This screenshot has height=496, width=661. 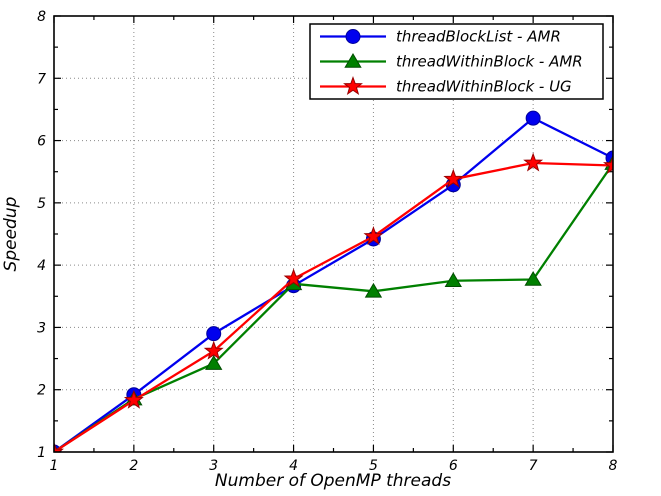 What do you see at coordinates (478, 37) in the screenshot?
I see `legend-label: threadBlockList - AMR` at bounding box center [478, 37].